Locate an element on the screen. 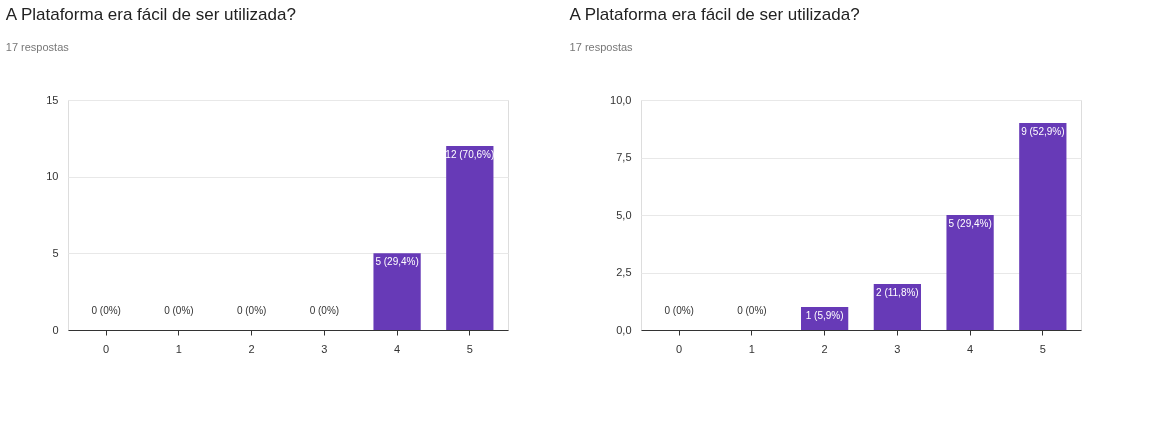 The width and height of the screenshot is (1173, 431). data-label: 12 (70,6%) is located at coordinates (470, 154).